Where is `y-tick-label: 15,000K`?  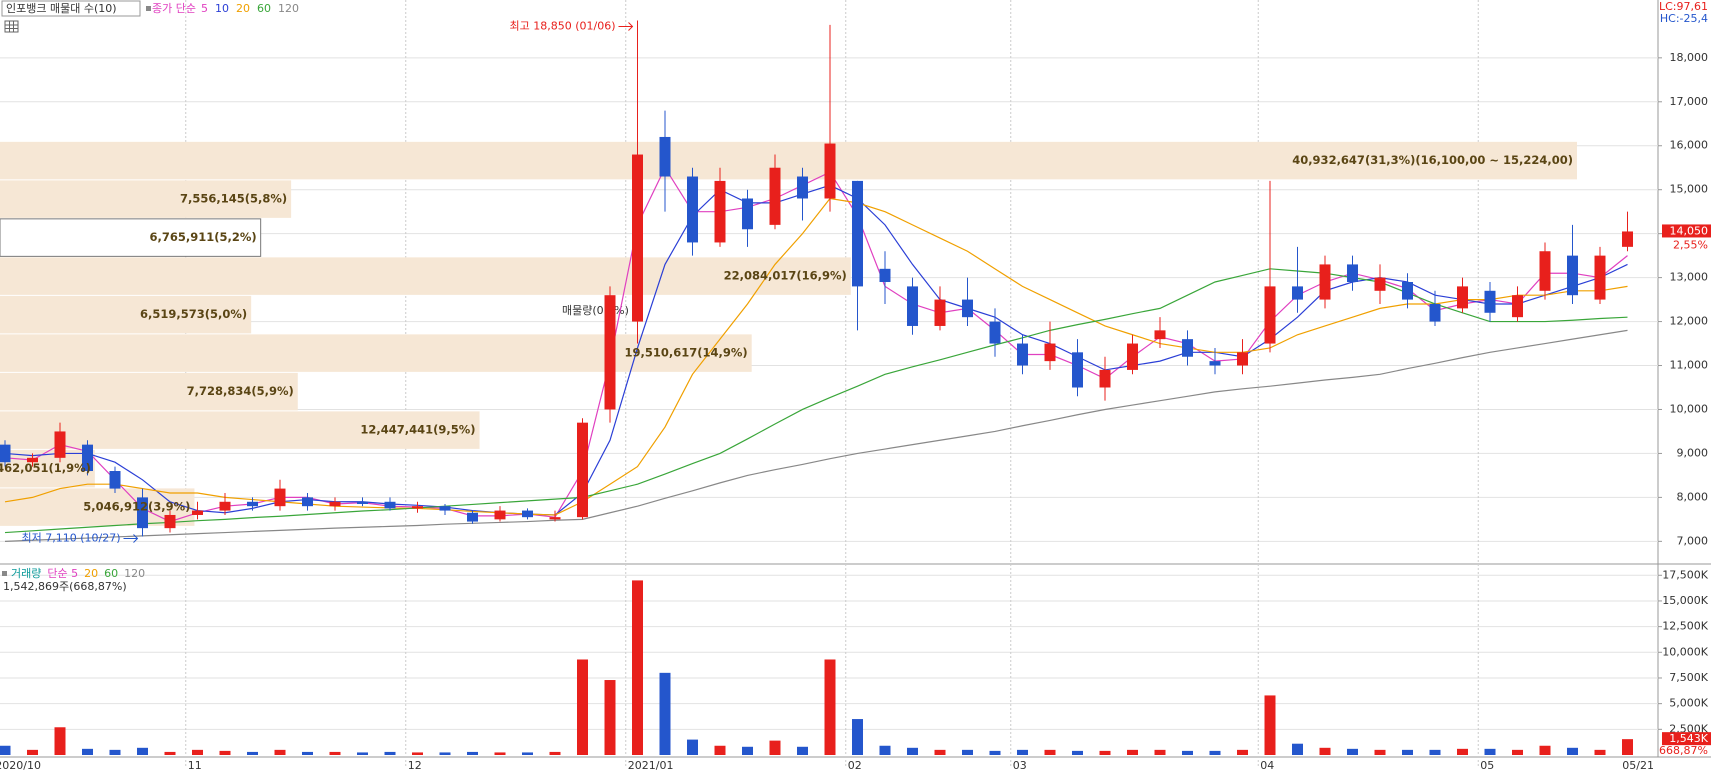
y-tick-label: 15,000K is located at coordinates (1685, 600).